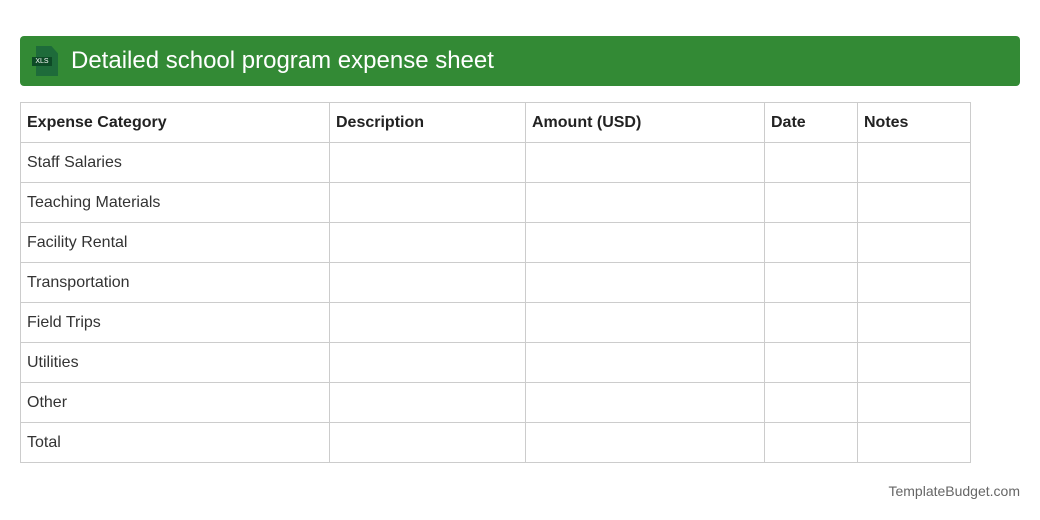 This screenshot has width=1040, height=520. What do you see at coordinates (954, 491) in the screenshot?
I see `footer-brand: TemplateBudget.com` at bounding box center [954, 491].